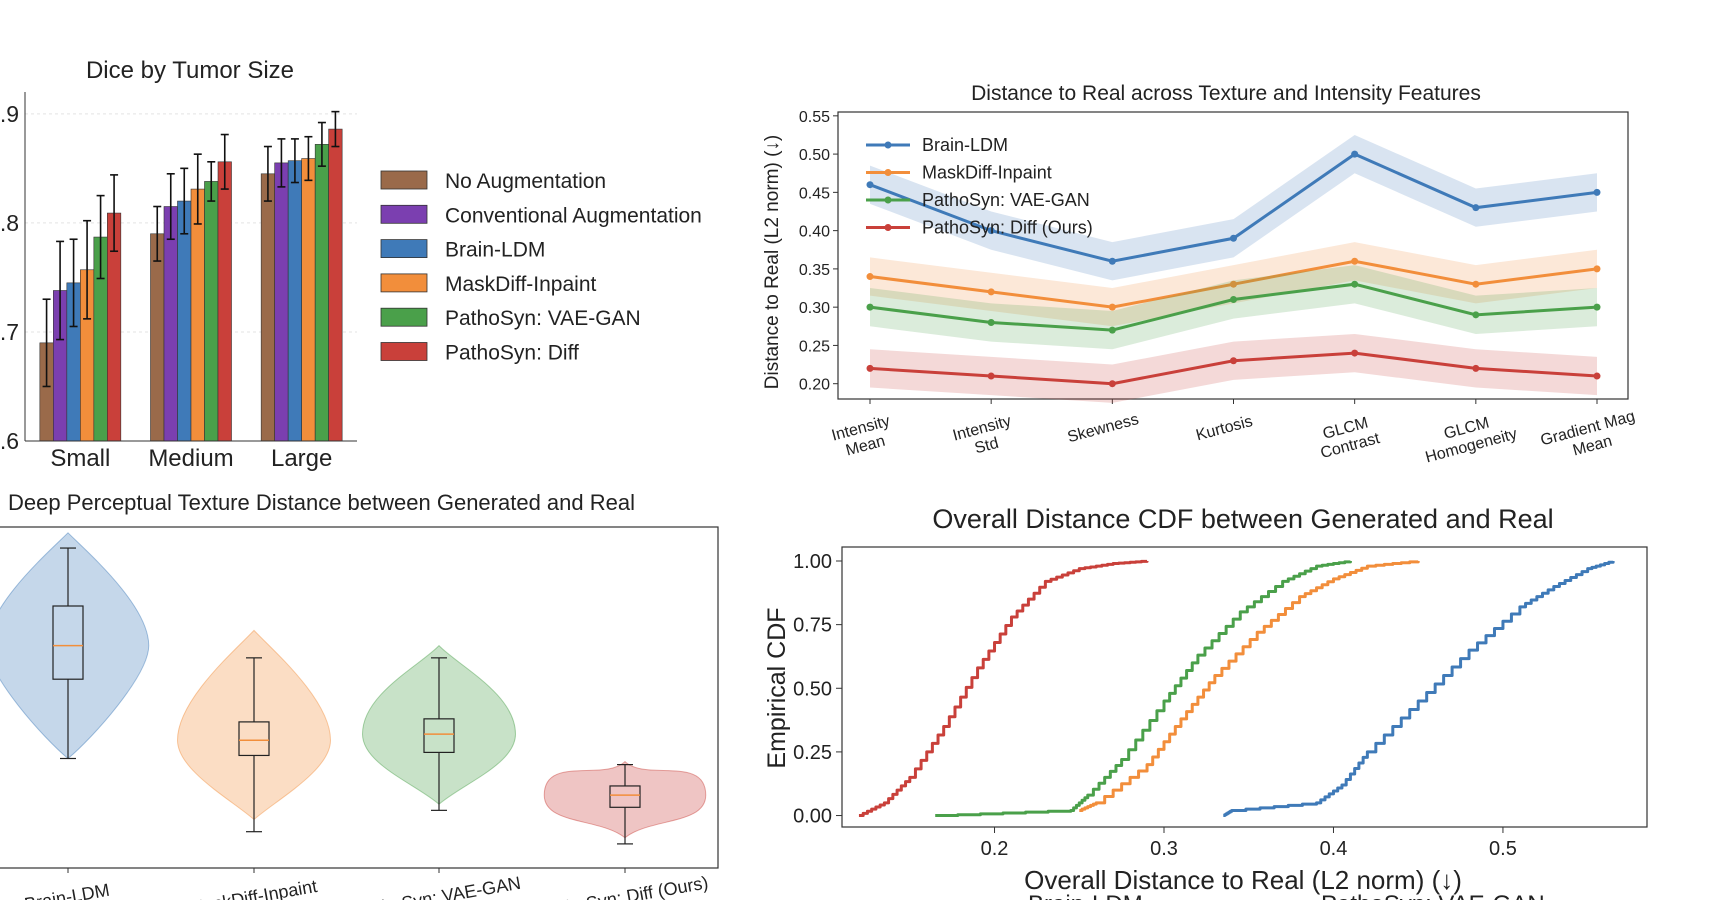 The height and width of the screenshot is (900, 1731). What do you see at coordinates (525, 181) in the screenshot?
I see `dice-legend-label: No Augmentation` at bounding box center [525, 181].